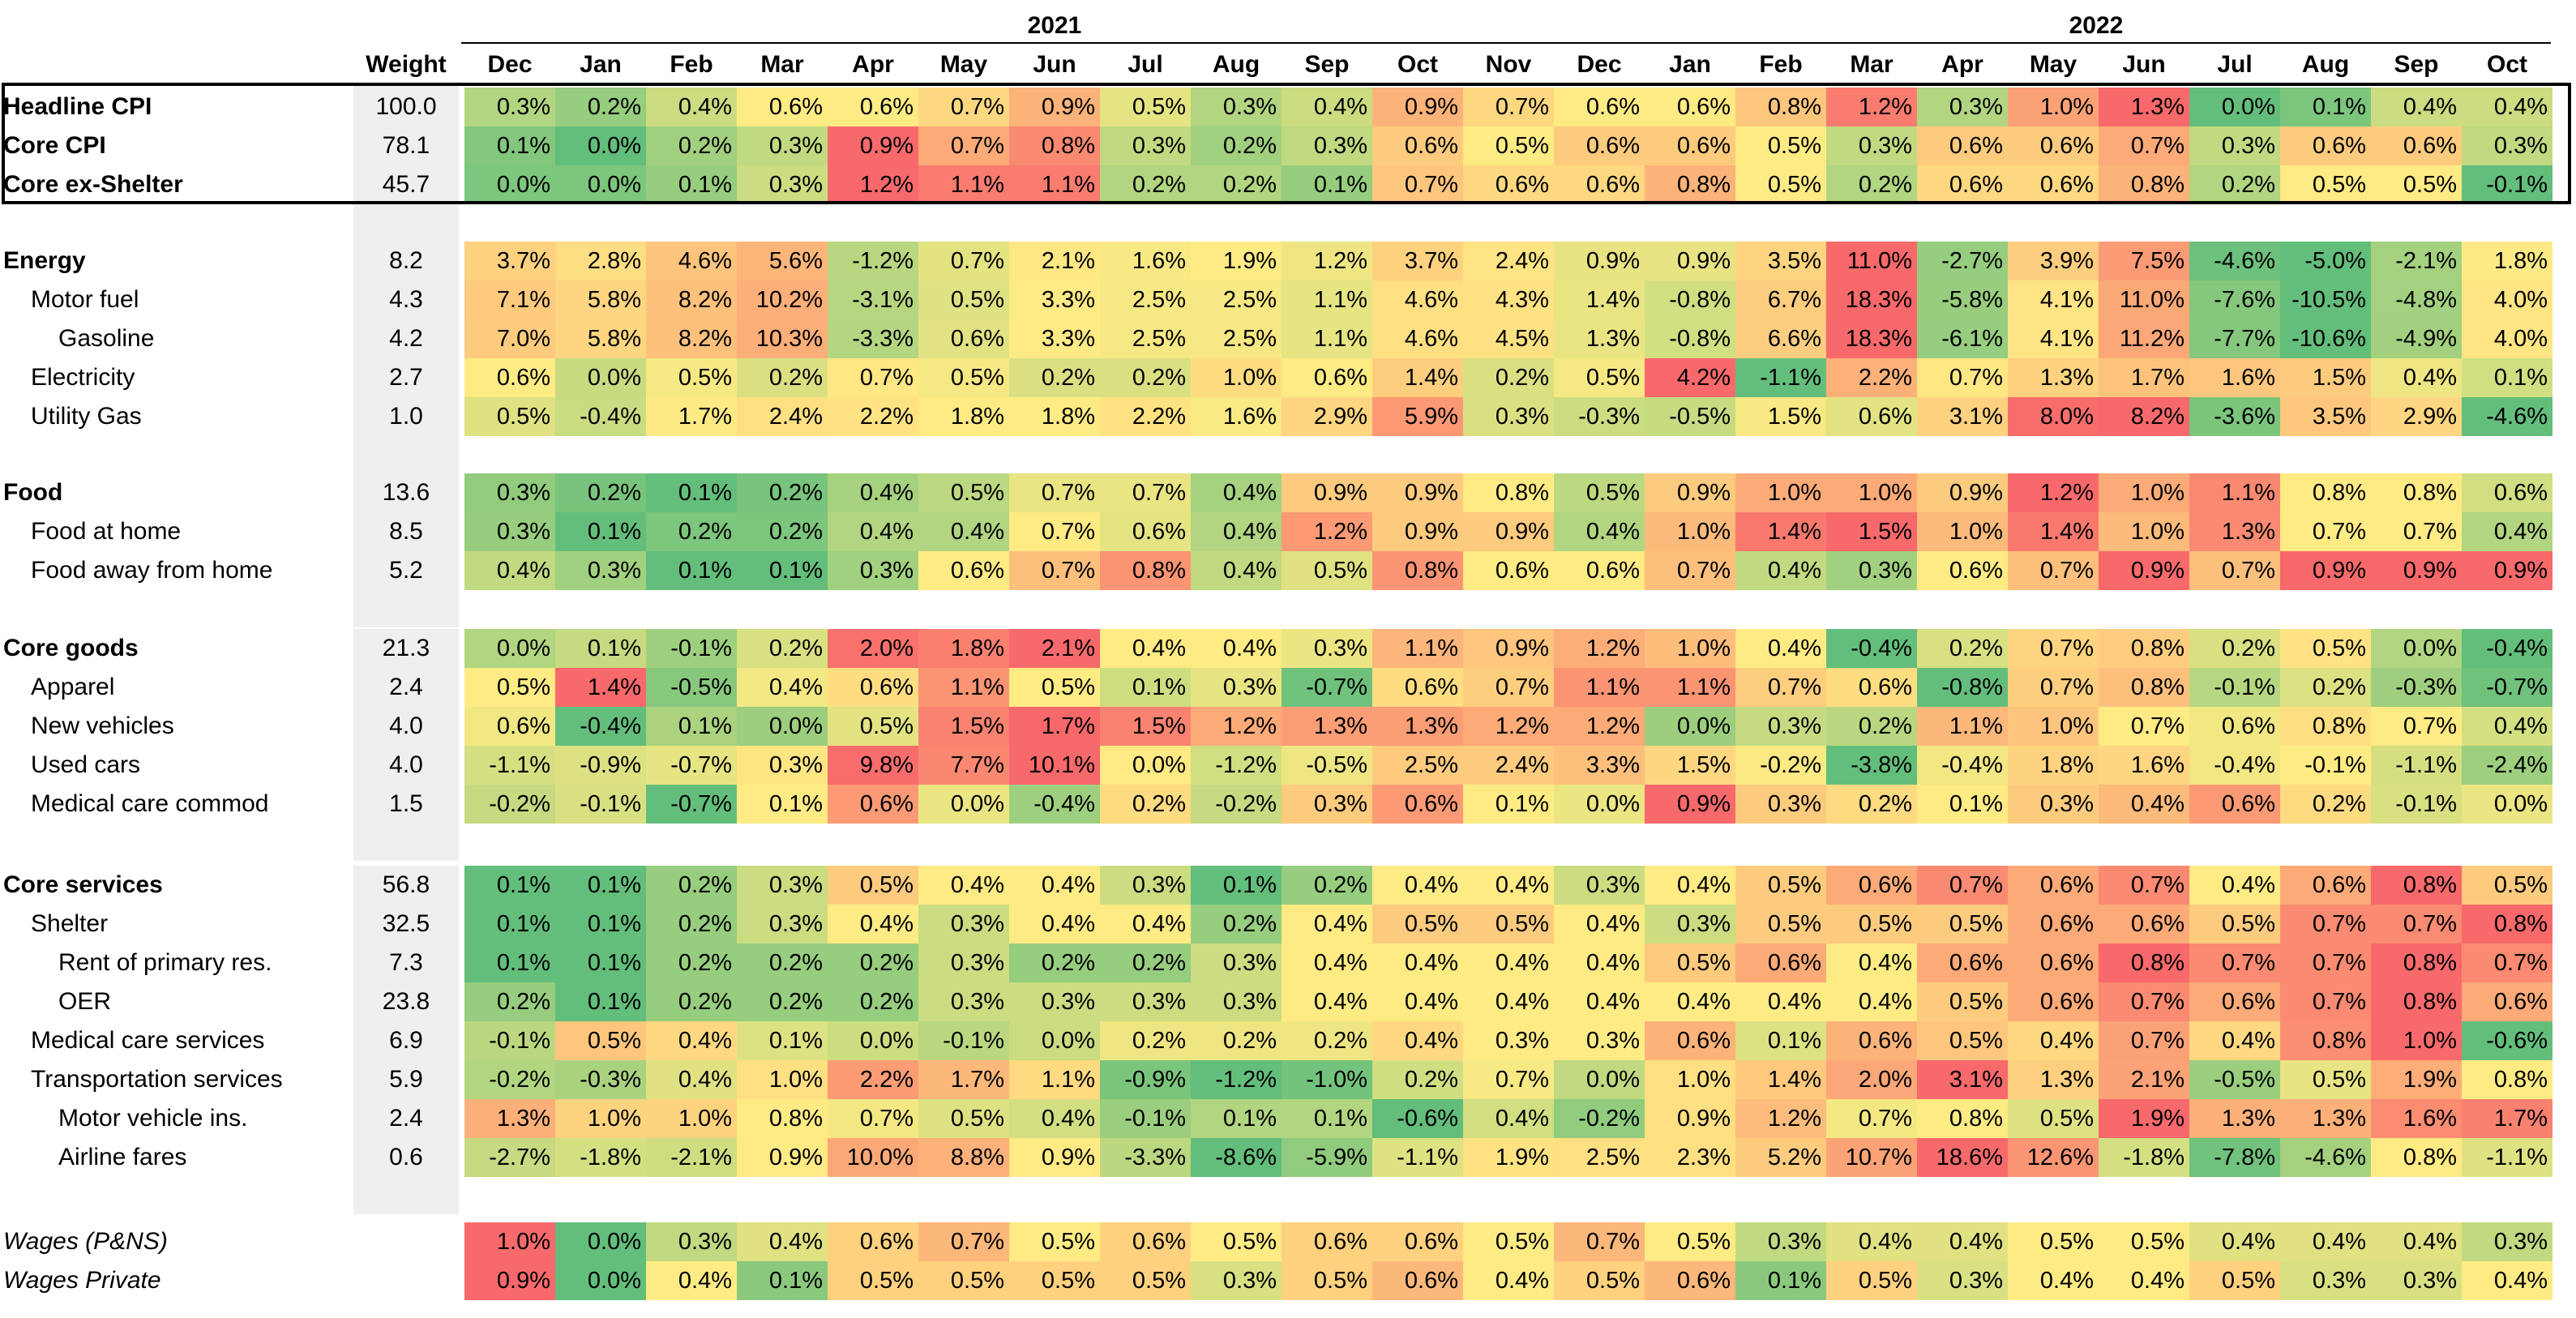 The height and width of the screenshot is (1318, 2576). What do you see at coordinates (33, 492) in the screenshot?
I see `row-label: Food` at bounding box center [33, 492].